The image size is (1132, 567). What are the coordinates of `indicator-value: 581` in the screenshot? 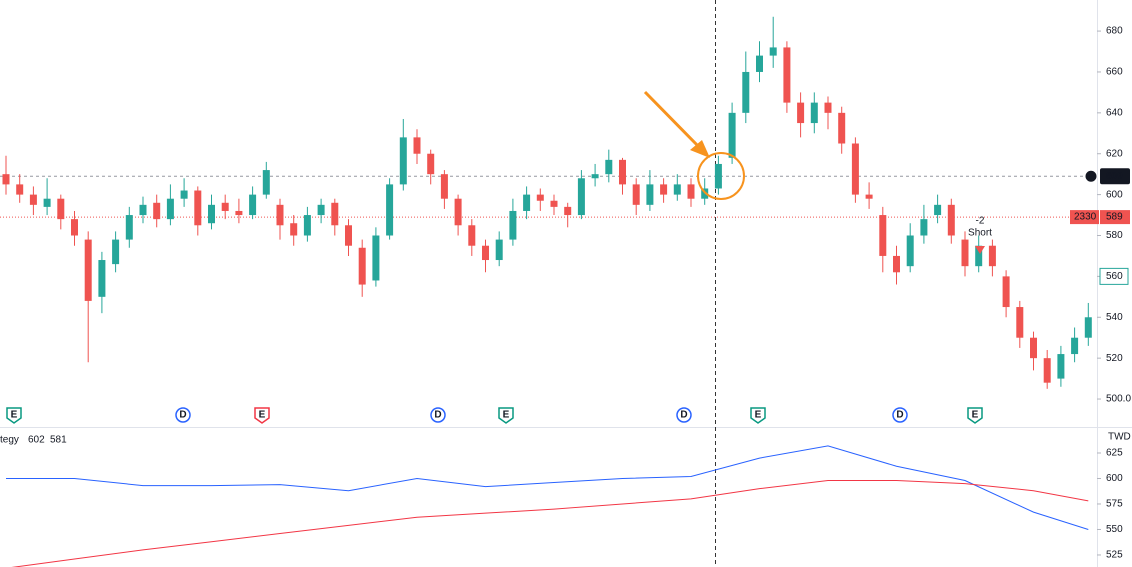 It's located at (58, 440).